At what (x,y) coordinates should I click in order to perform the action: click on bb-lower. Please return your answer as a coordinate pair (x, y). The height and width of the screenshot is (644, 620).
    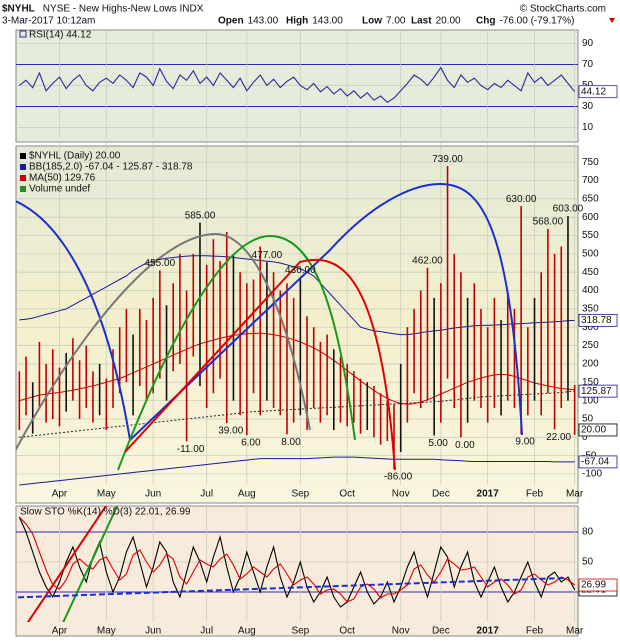
    Looking at the image, I should click on (297, 471).